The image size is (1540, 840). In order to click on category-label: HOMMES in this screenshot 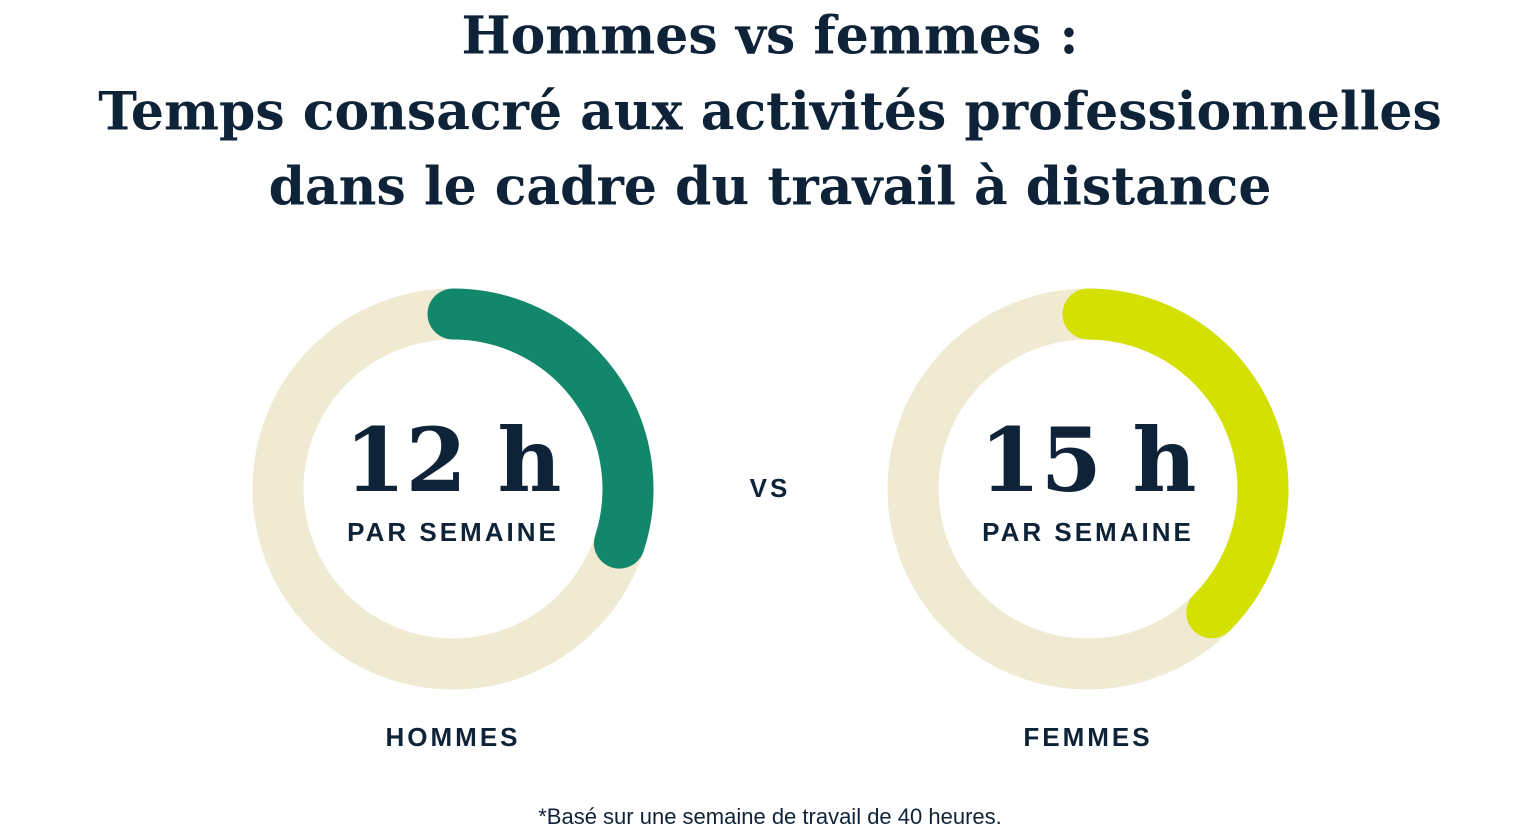, I will do `click(453, 737)`.